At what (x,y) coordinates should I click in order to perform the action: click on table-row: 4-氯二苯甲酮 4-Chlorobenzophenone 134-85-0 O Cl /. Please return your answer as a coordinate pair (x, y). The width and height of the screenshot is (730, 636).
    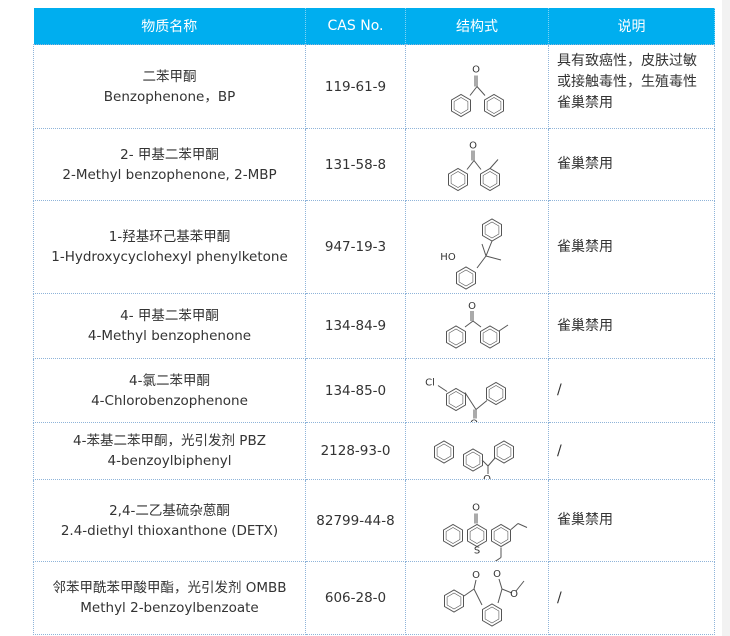
    Looking at the image, I should click on (374, 390).